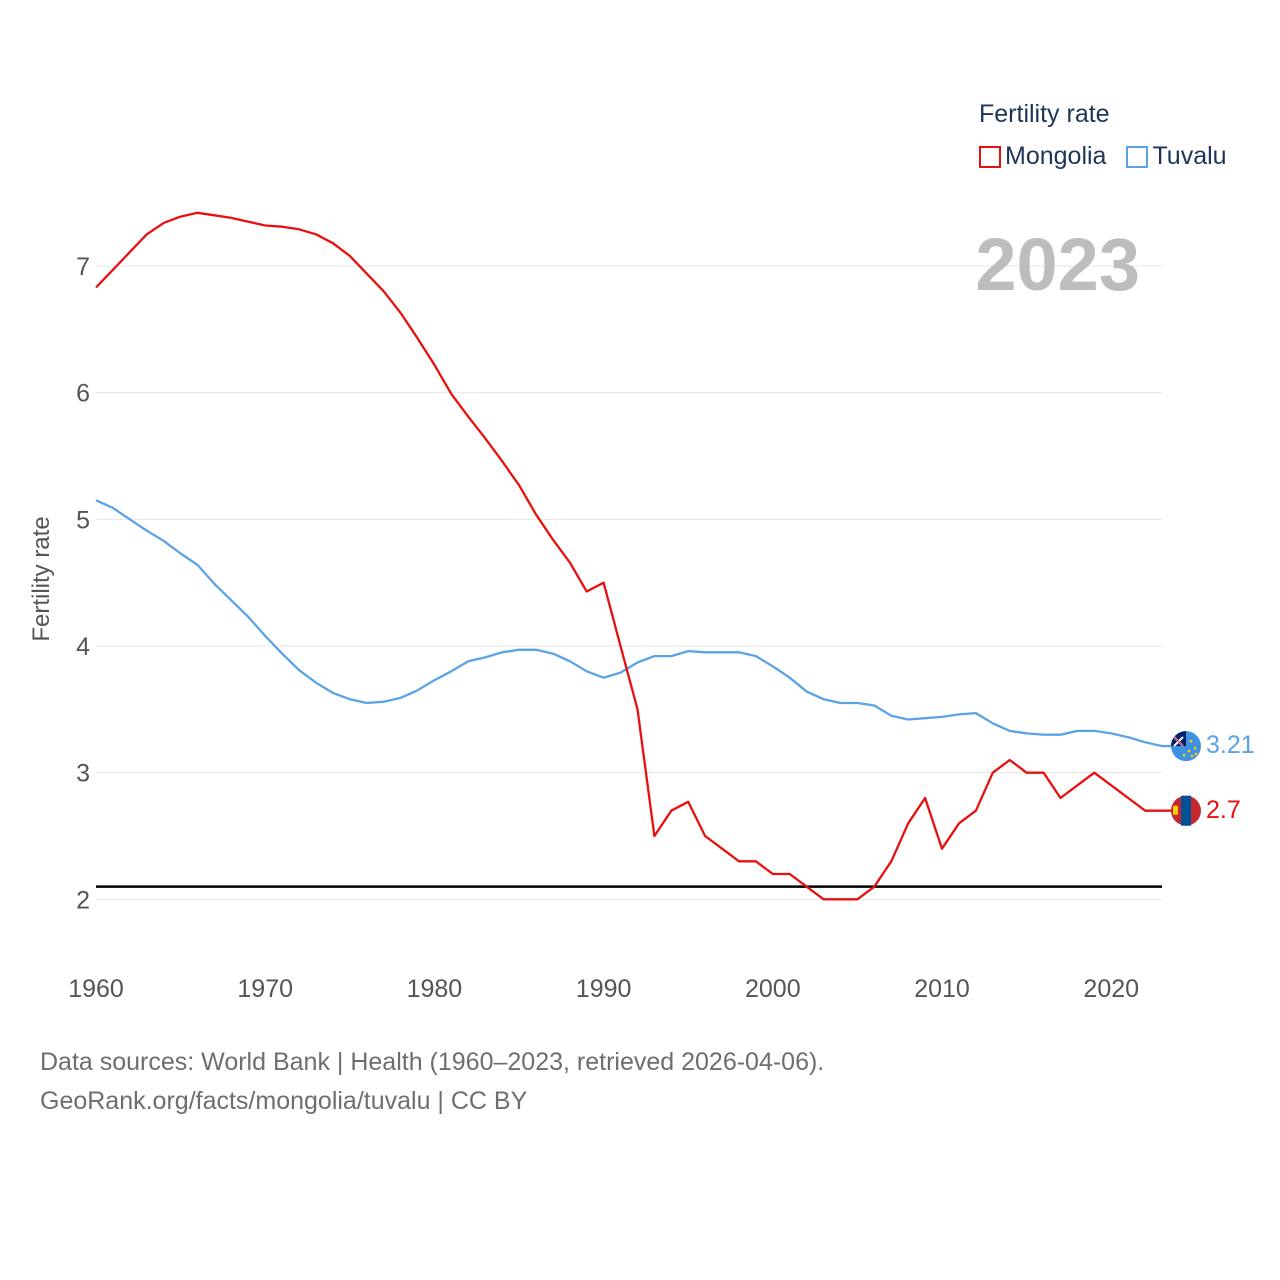 The image size is (1280, 1280). I want to click on x-tick-label-2000: 2000, so click(773, 989).